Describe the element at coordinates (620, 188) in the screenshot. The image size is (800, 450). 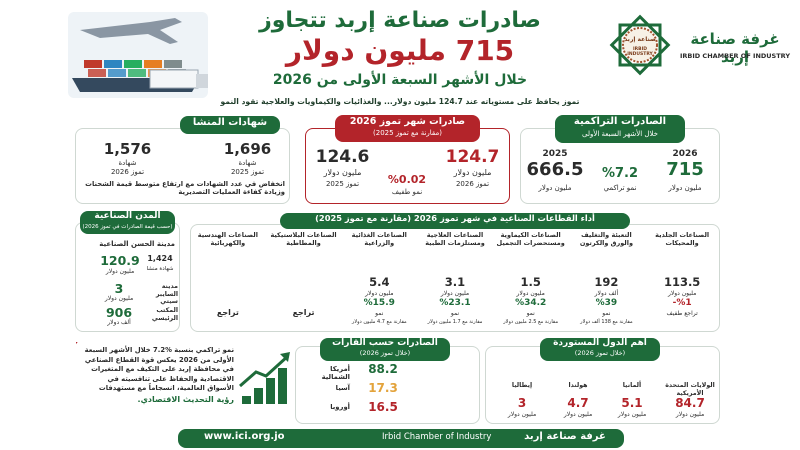
I see `cumulative-label: نمو تراكمي` at that location.